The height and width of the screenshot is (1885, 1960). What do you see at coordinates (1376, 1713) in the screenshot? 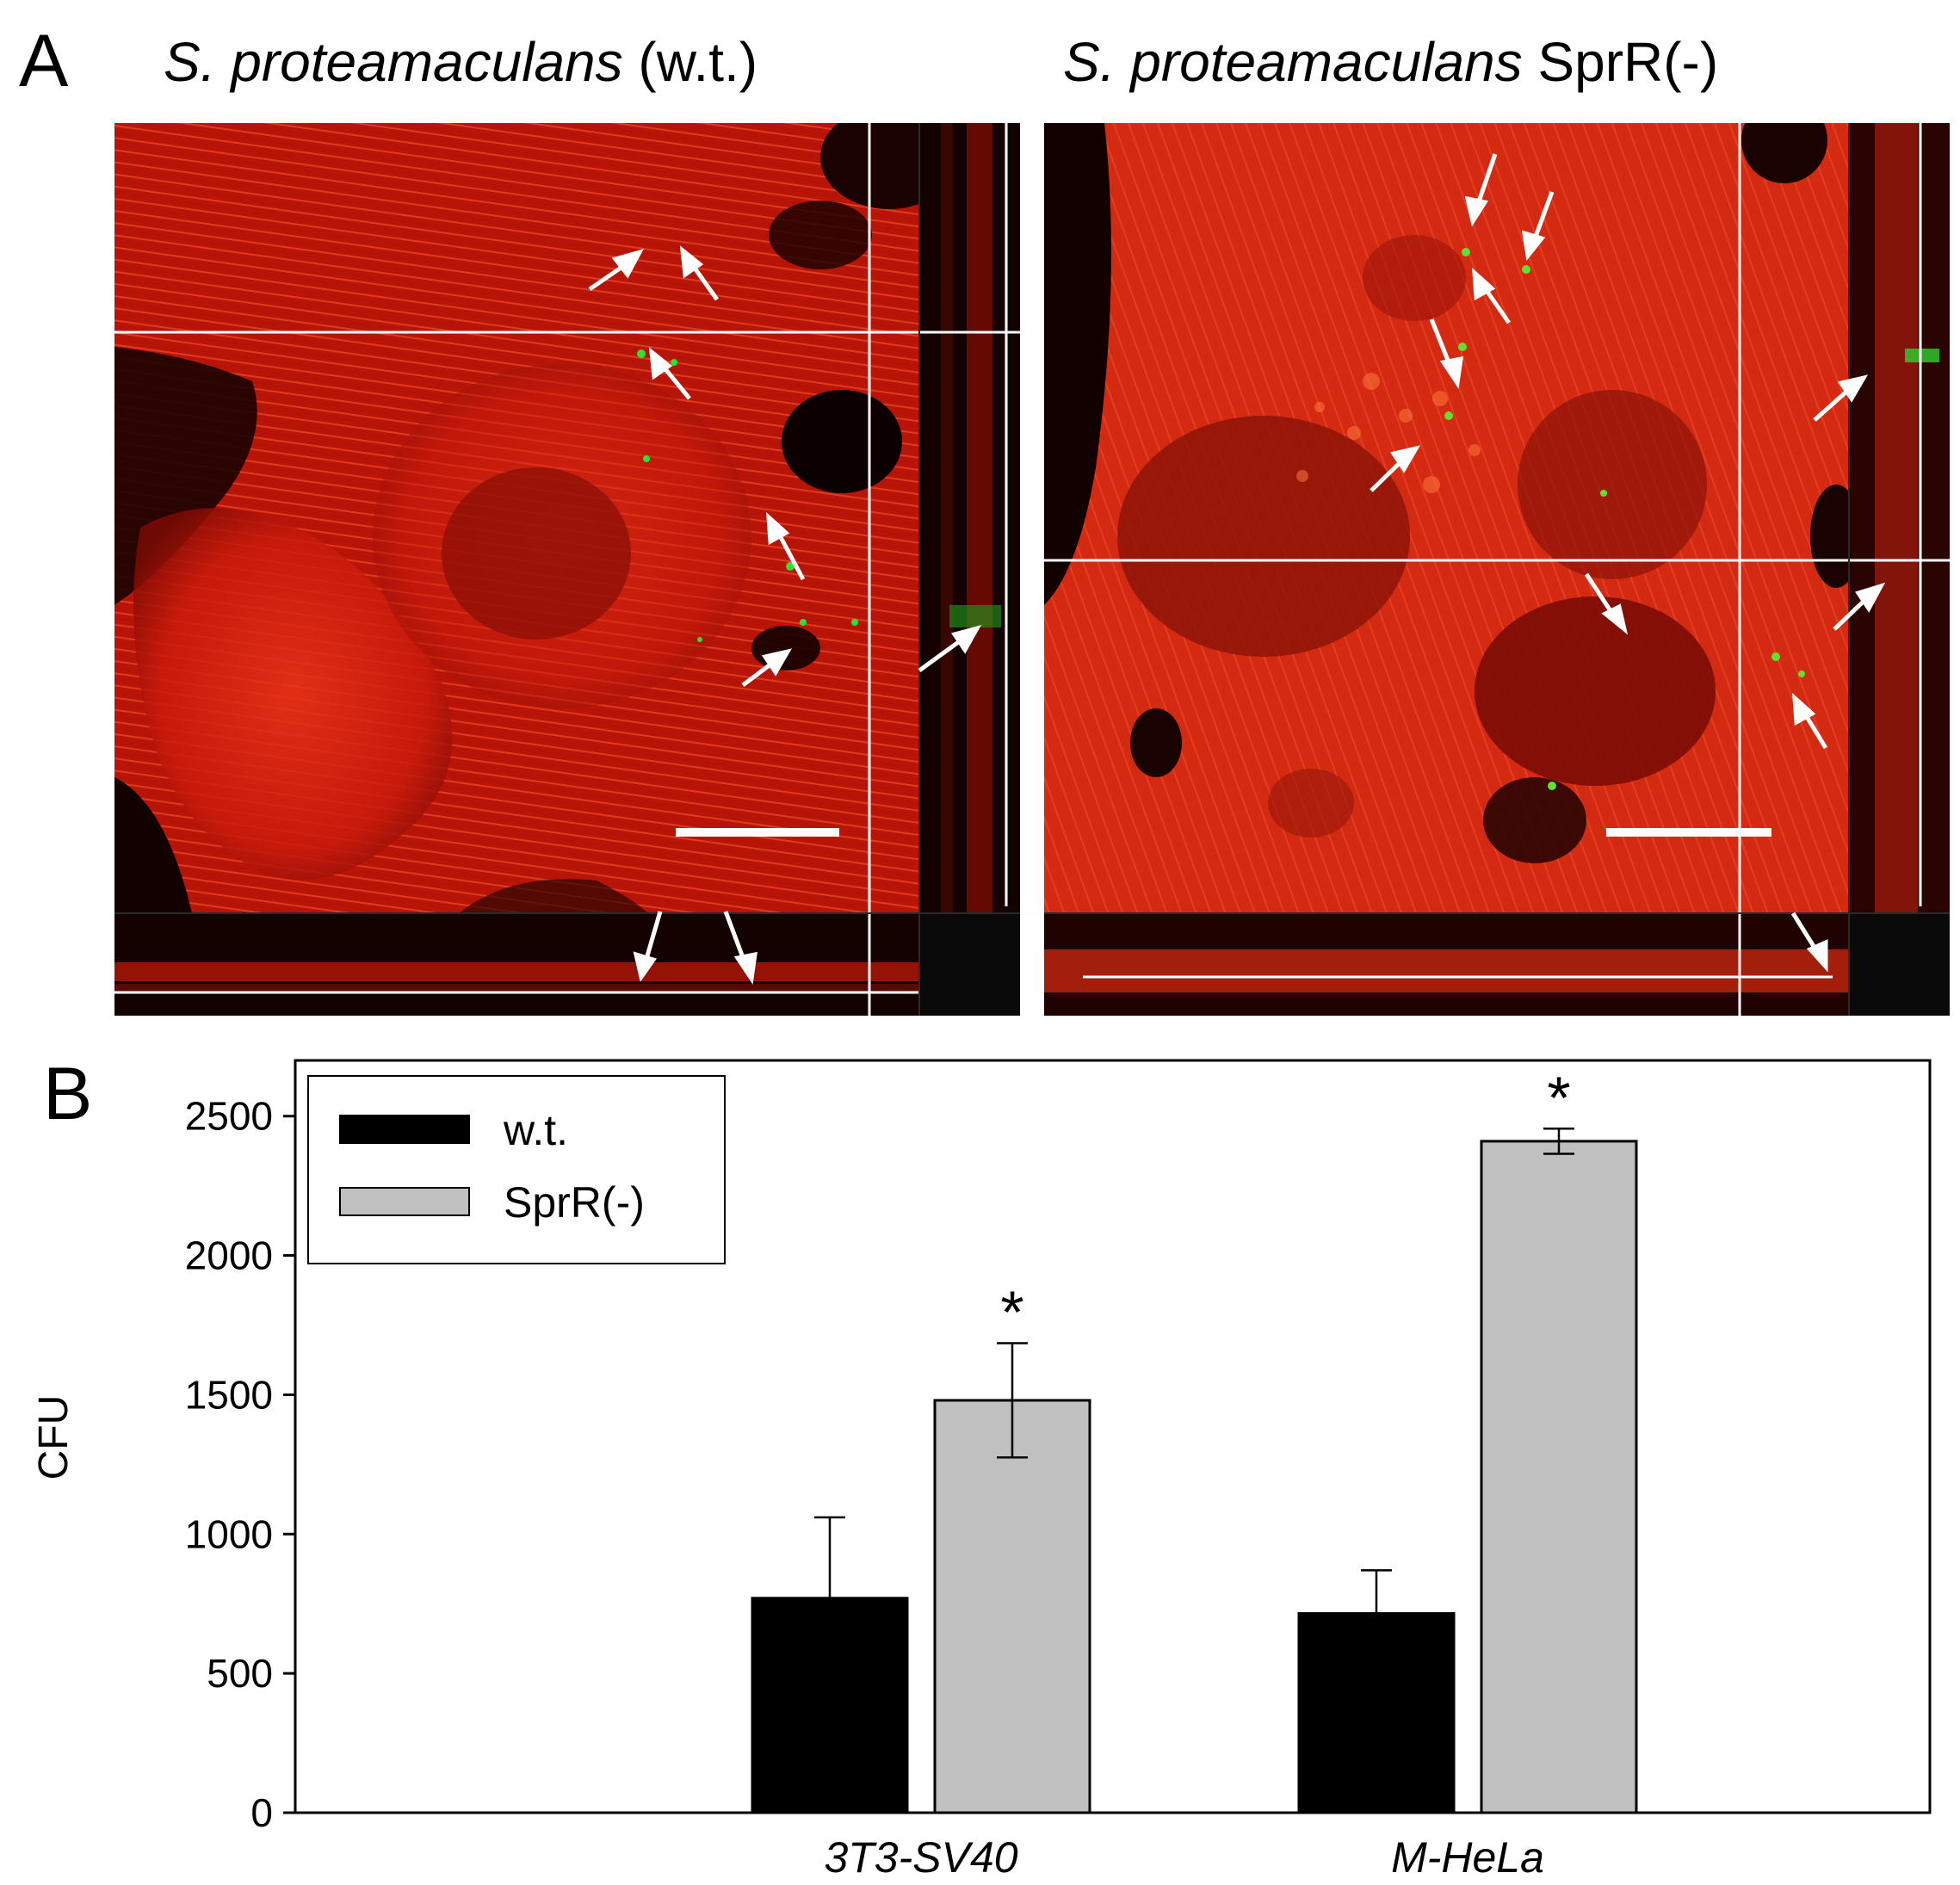
I see `bar-wt-mhela` at bounding box center [1376, 1713].